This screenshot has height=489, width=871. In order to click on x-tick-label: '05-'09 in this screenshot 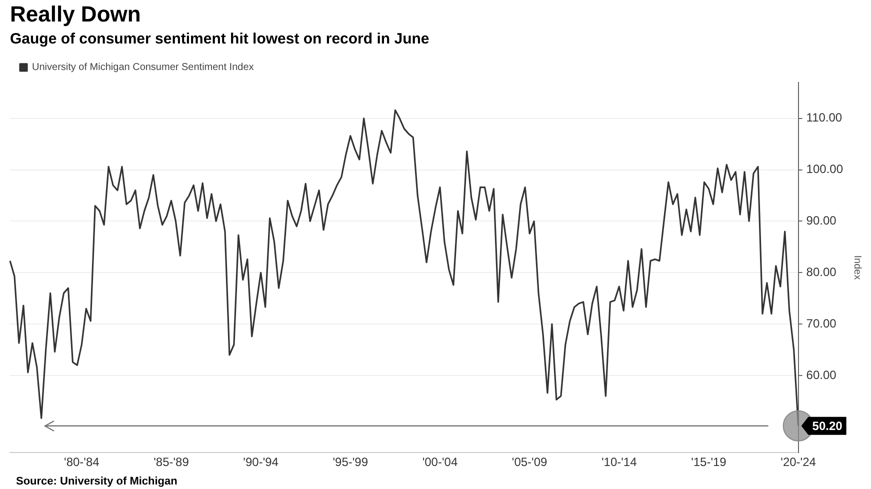, I will do `click(530, 462)`.